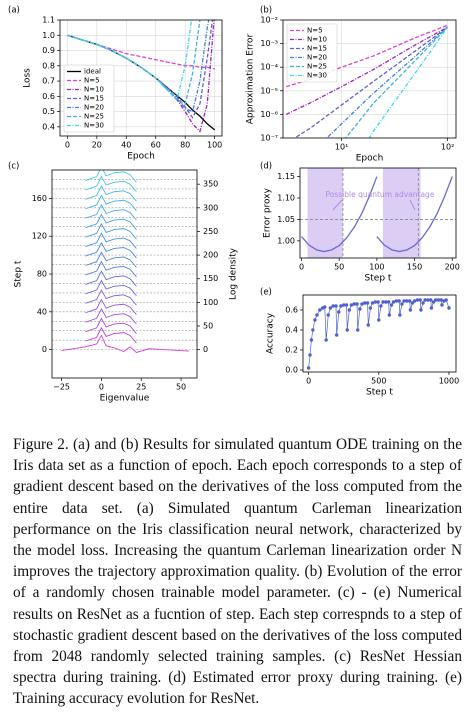 The height and width of the screenshot is (719, 474). What do you see at coordinates (48, 35) in the screenshot?
I see `y-tick-label: 1.0` at bounding box center [48, 35].